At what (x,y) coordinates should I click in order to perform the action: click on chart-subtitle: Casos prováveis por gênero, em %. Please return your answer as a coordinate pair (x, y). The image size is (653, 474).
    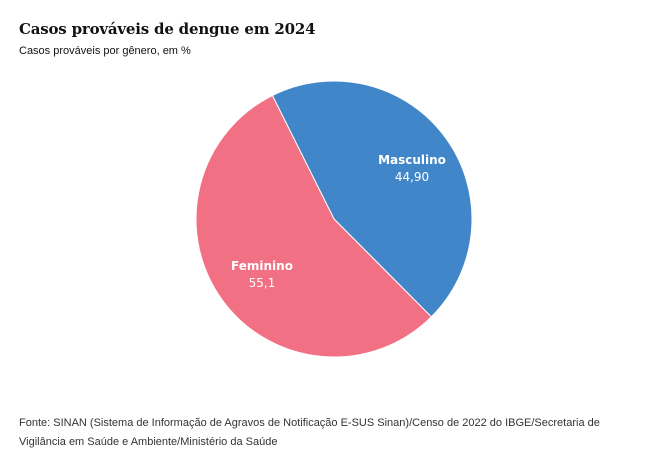
    Looking at the image, I should click on (105, 51).